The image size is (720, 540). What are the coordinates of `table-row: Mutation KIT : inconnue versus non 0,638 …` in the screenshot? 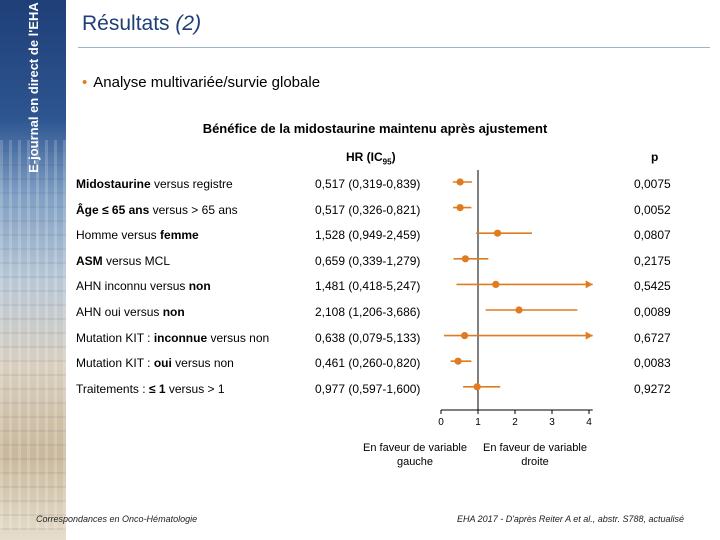 It's located at (360, 341).